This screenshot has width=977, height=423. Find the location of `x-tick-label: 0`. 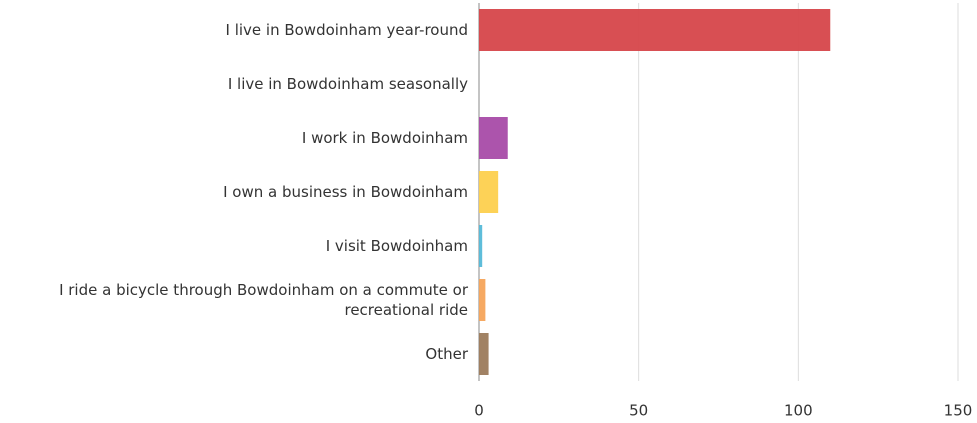

x-tick-label: 0 is located at coordinates (479, 411).